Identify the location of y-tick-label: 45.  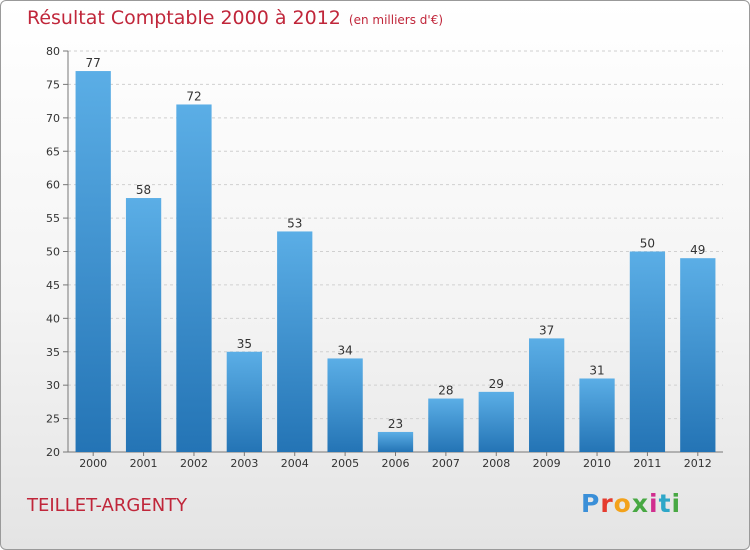
(53, 285).